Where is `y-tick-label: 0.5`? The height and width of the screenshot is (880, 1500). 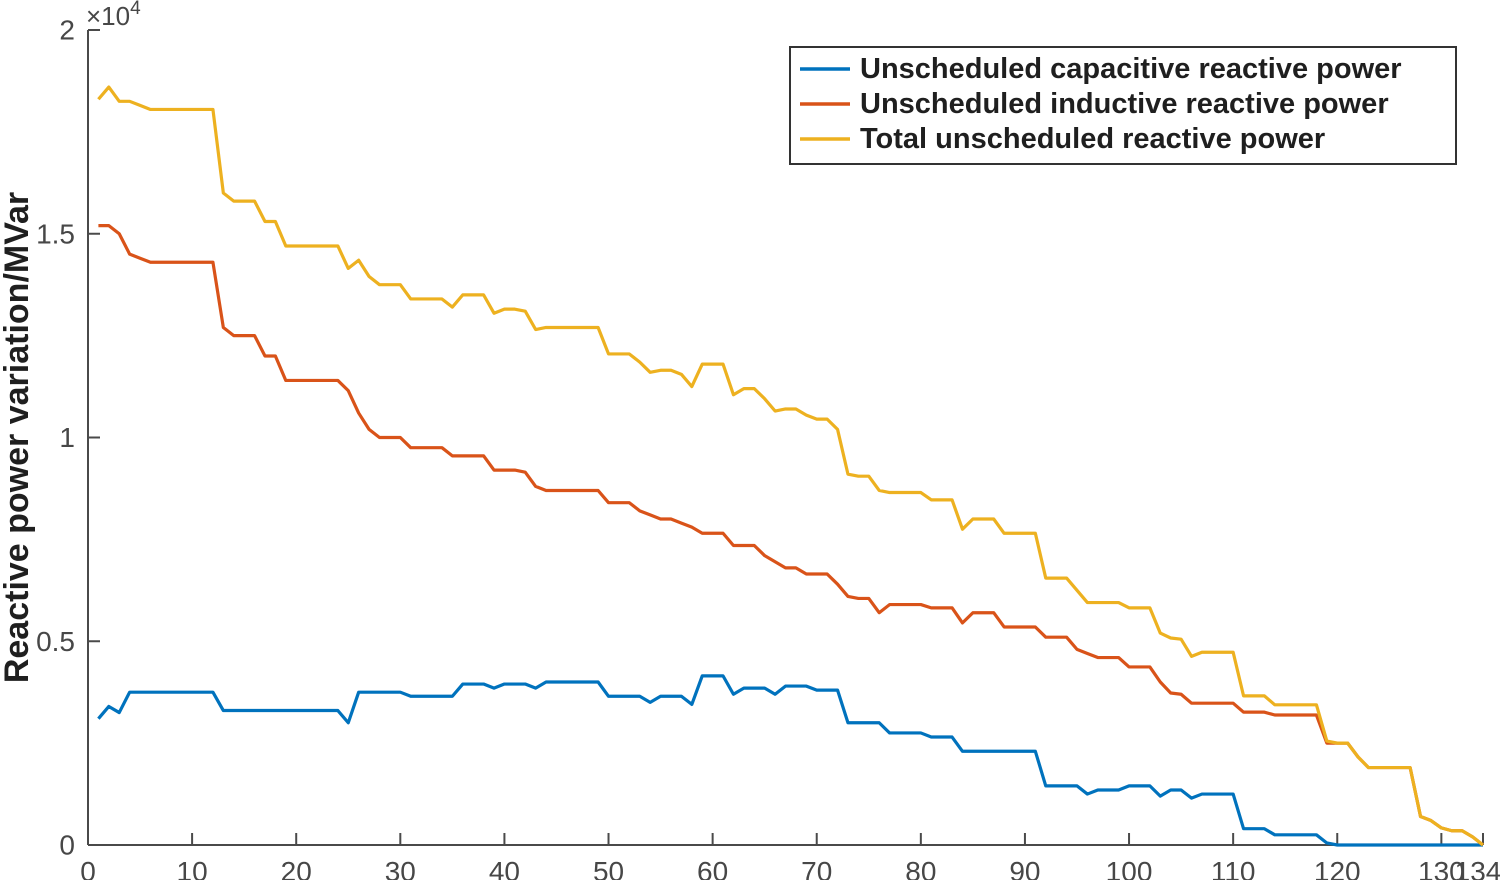
y-tick-label: 0.5 is located at coordinates (55, 641).